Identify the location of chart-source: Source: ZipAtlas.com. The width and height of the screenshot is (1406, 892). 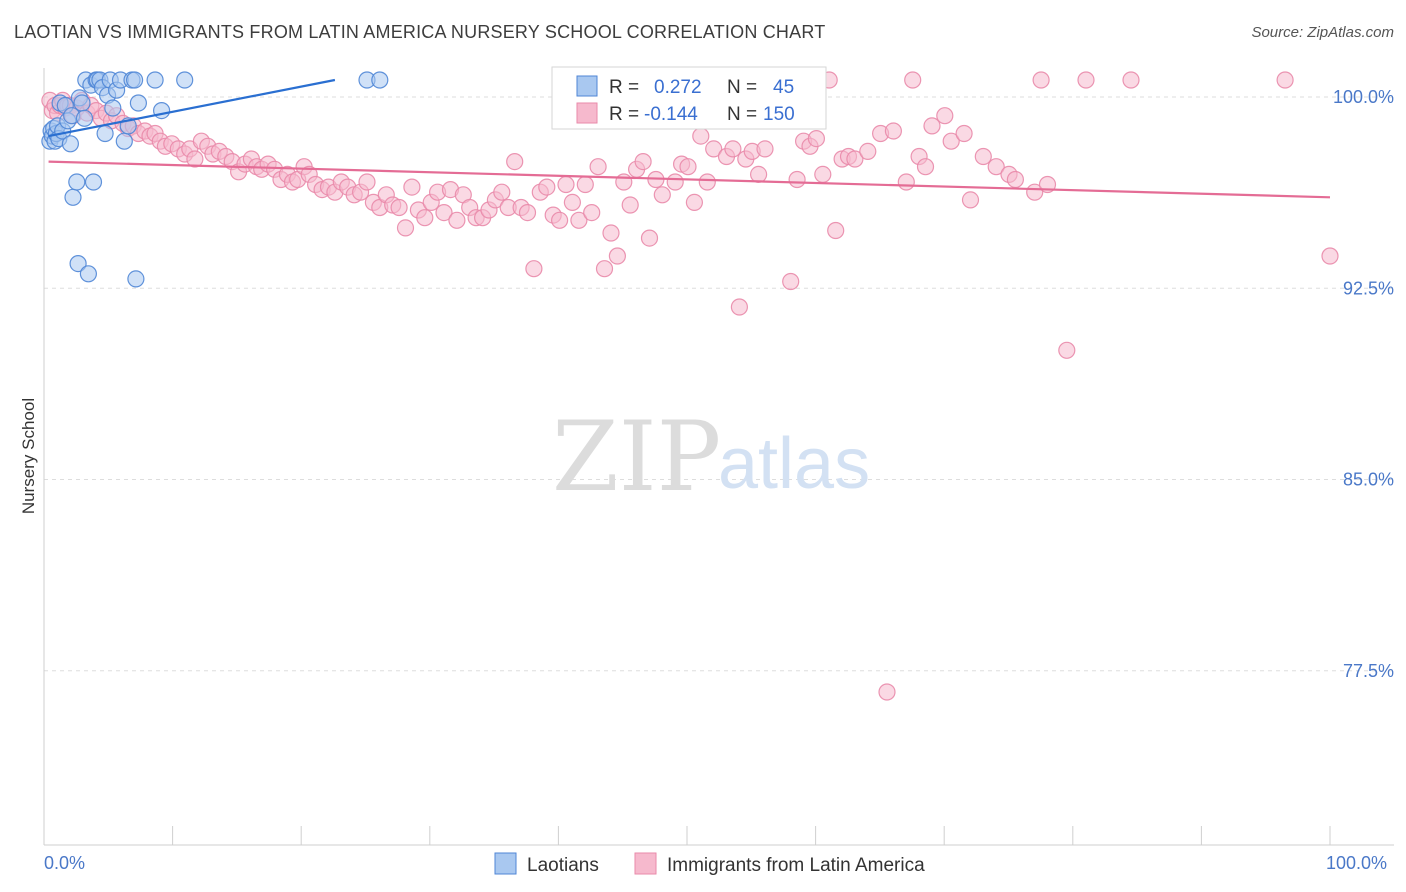
(1322, 32).